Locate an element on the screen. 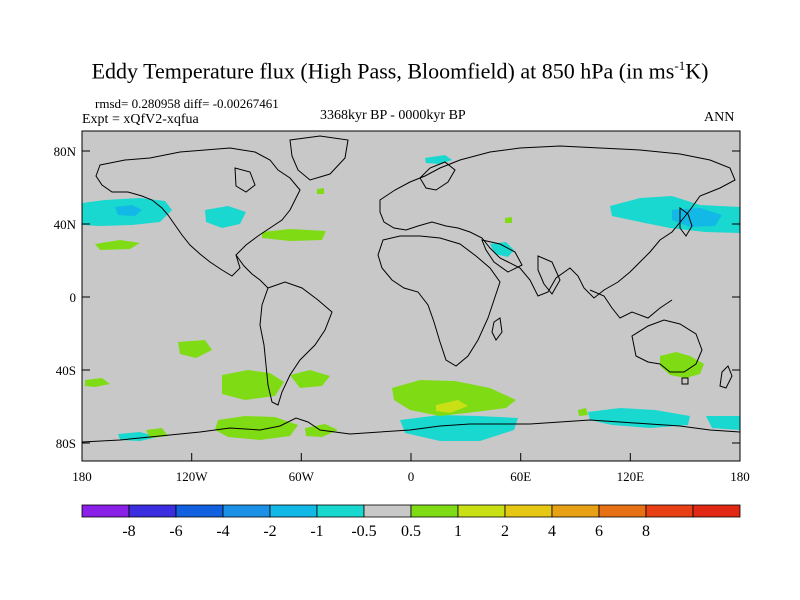 This screenshot has height=600, width=800. x-tick-label: 120E is located at coordinates (631, 476).